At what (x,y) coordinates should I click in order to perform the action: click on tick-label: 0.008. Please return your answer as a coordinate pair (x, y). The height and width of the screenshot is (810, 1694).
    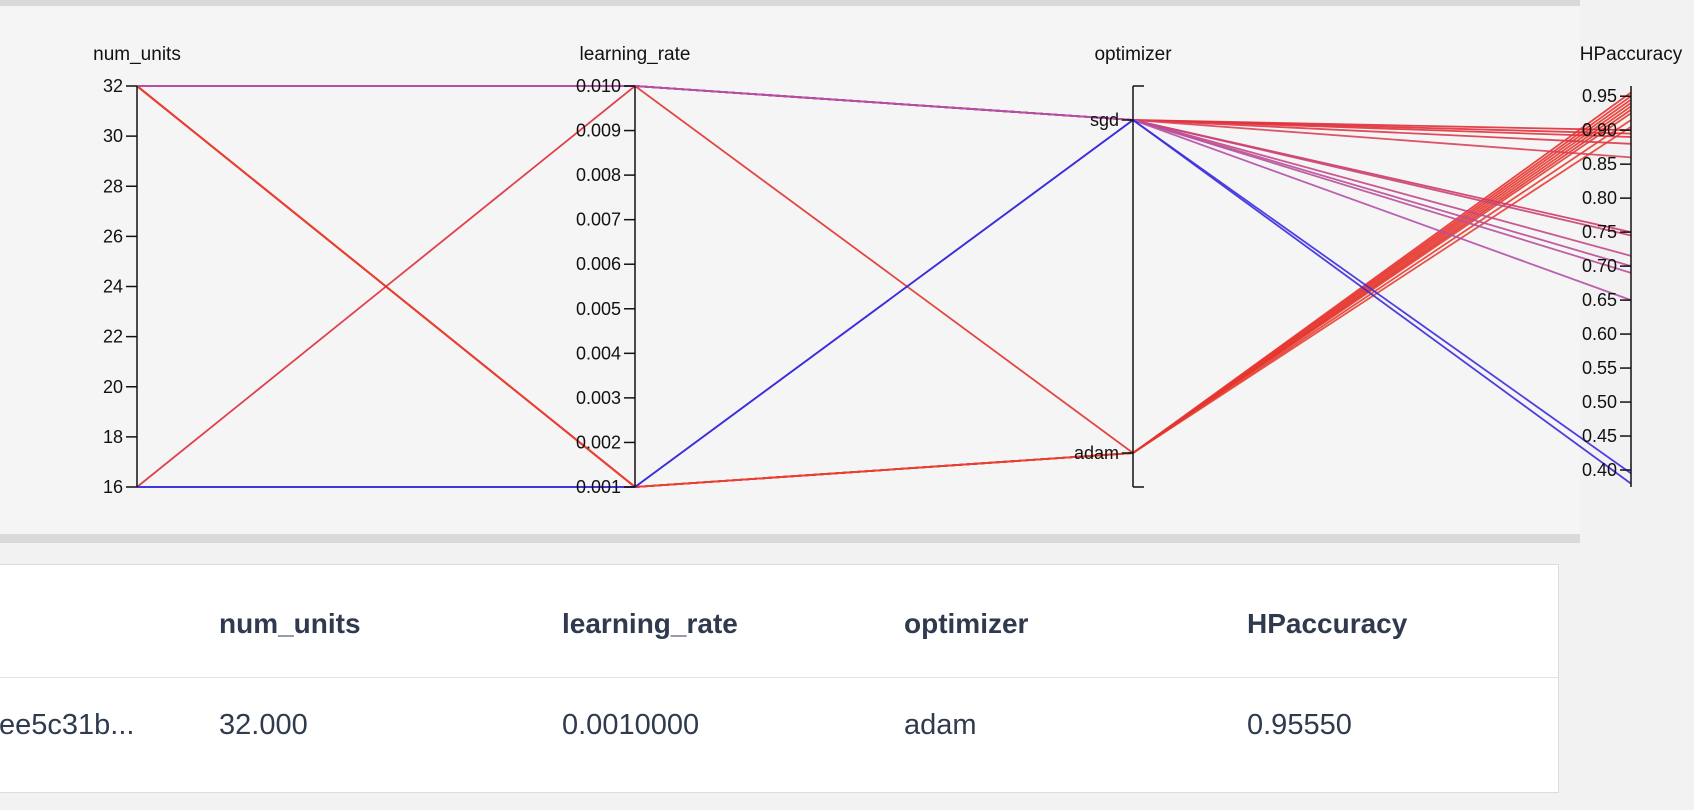
    Looking at the image, I should click on (598, 175).